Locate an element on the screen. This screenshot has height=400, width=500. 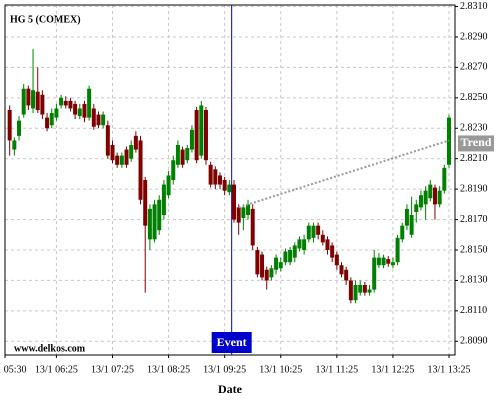
x-axis-label: Date is located at coordinates (230, 389).